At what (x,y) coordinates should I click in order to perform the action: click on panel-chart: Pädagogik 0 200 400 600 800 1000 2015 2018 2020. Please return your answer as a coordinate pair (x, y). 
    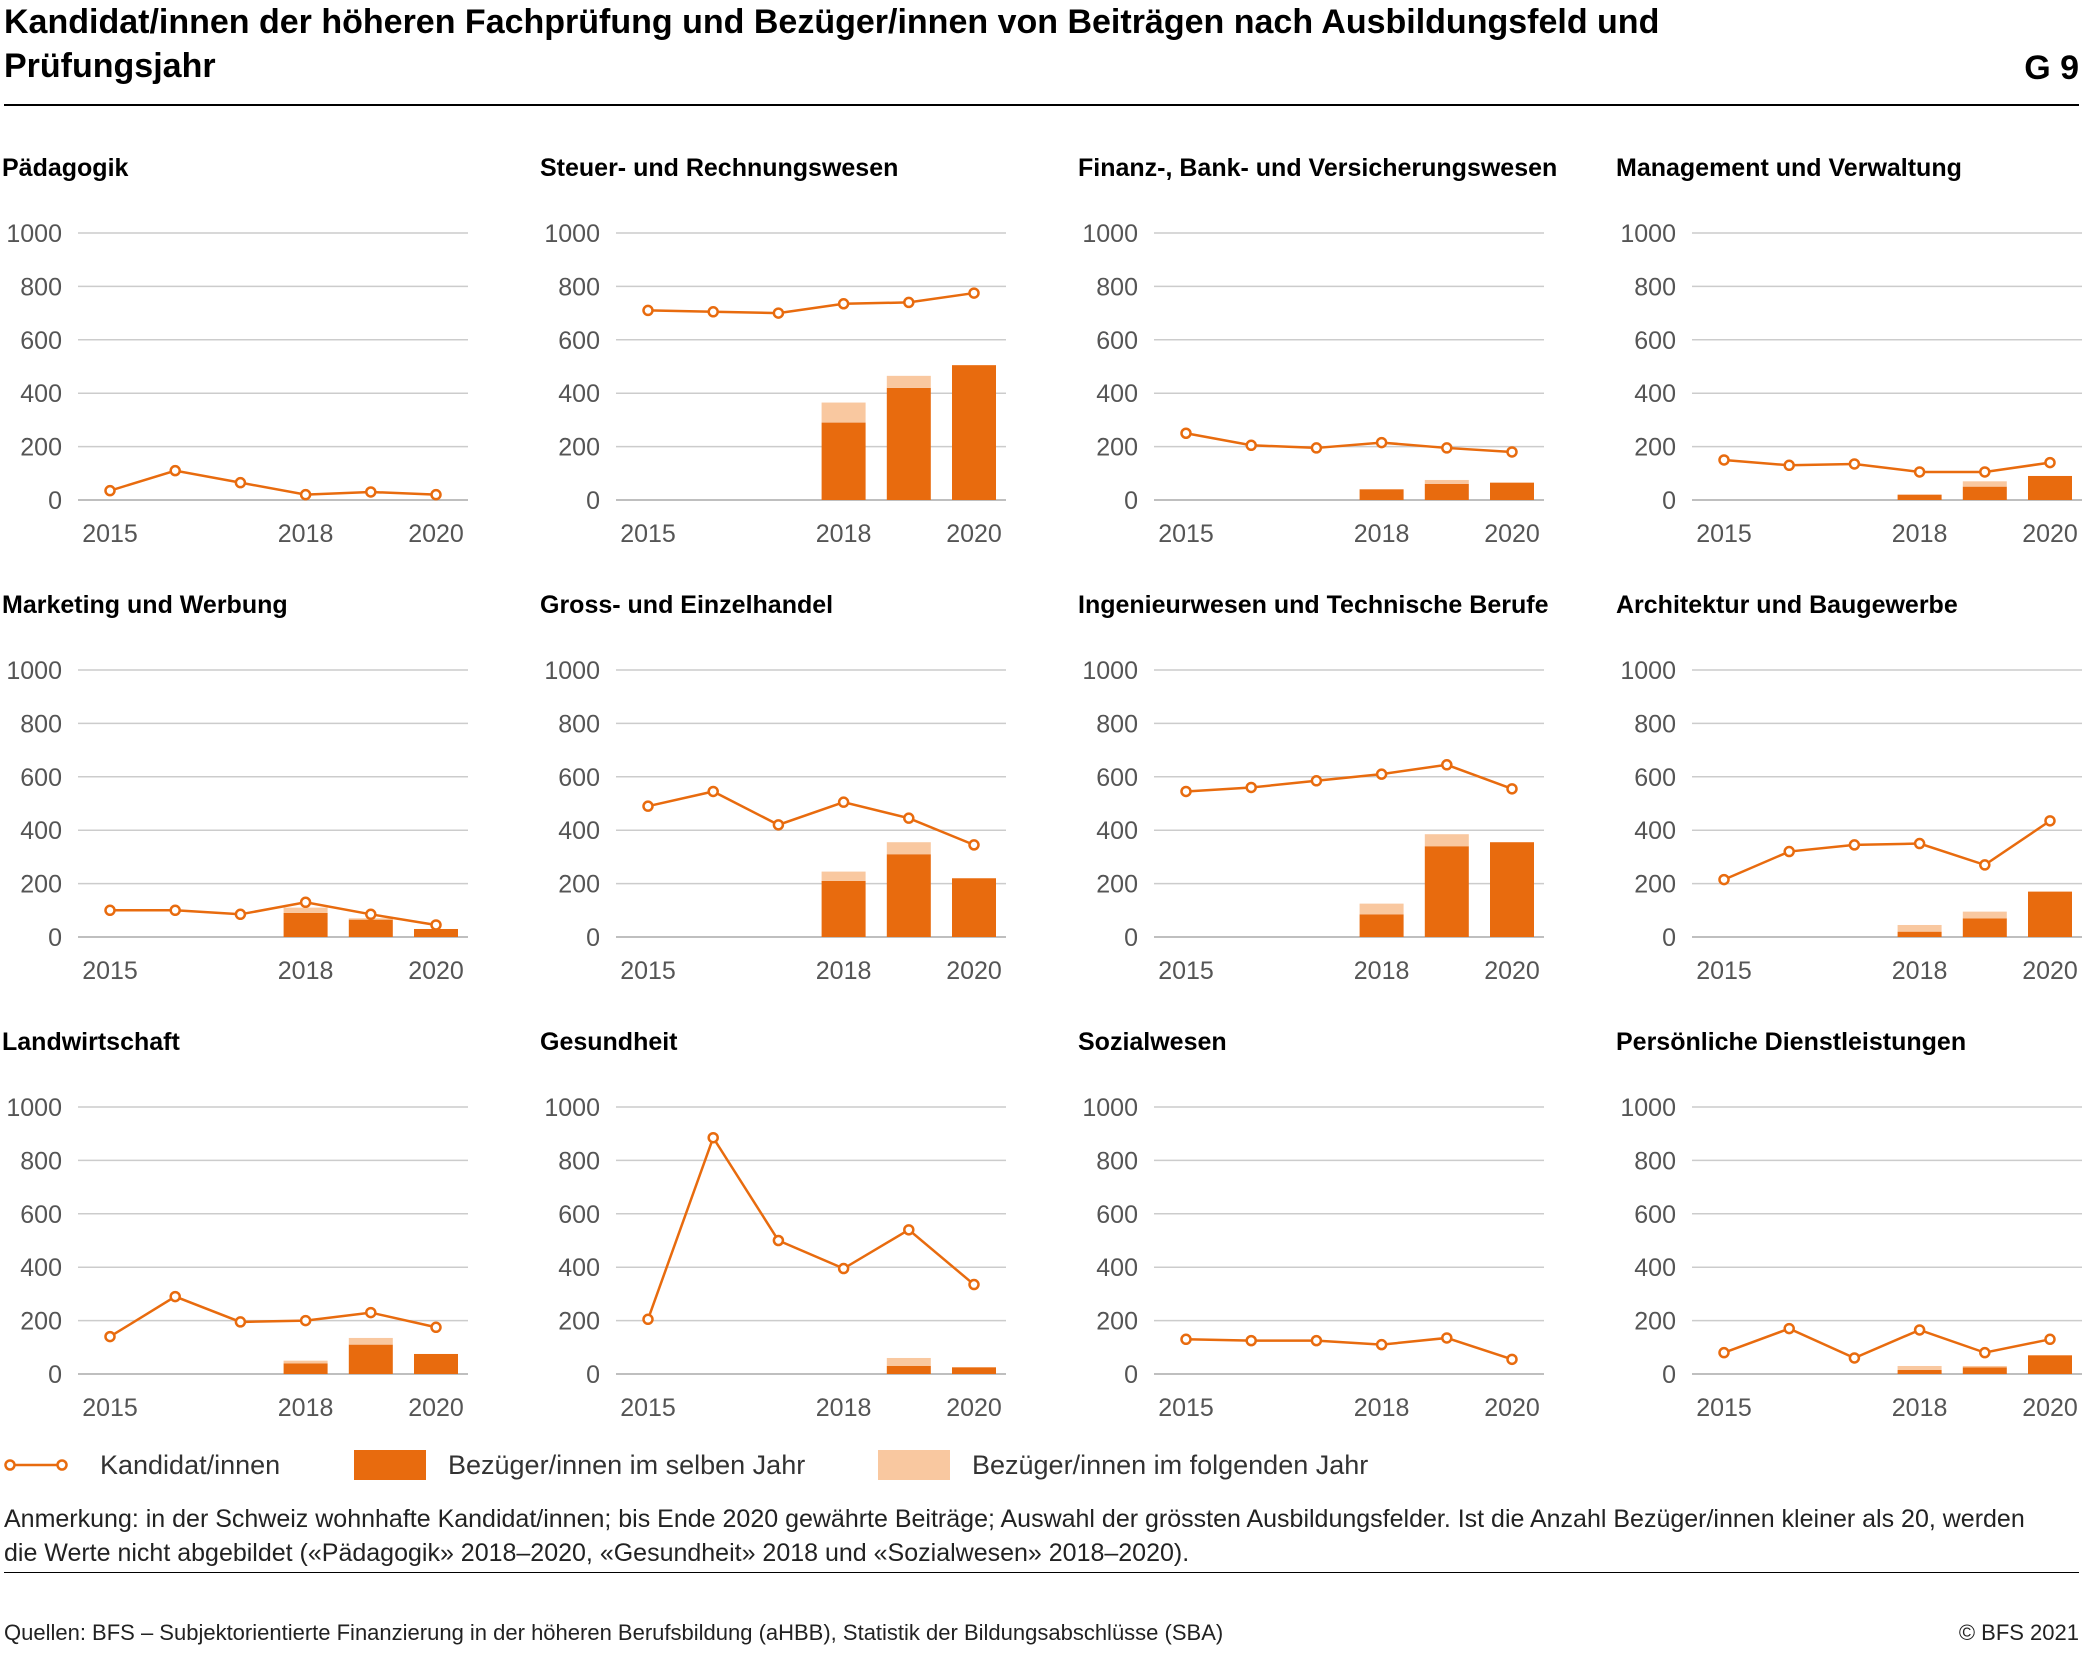
    Looking at the image, I should click on (235, 351).